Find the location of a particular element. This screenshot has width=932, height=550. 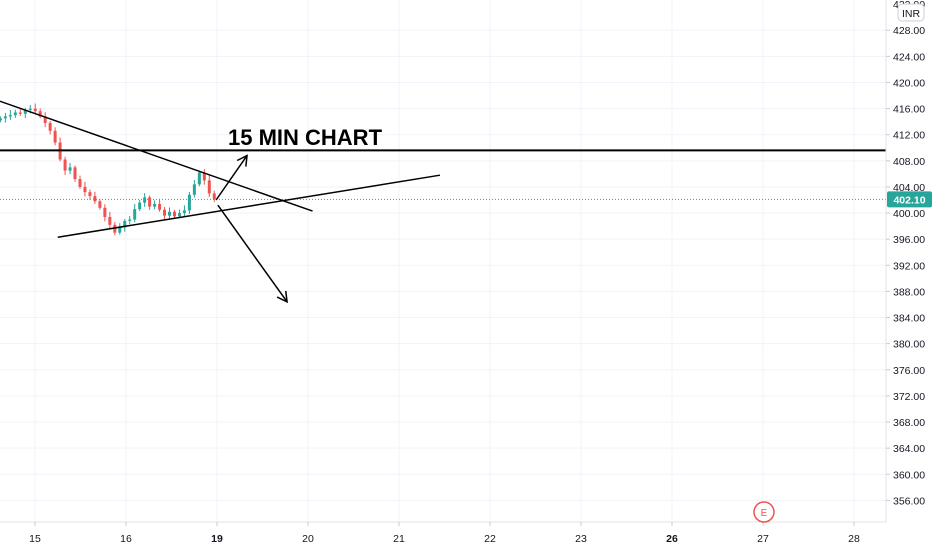

price-tick-label: 408.00 is located at coordinates (909, 162).